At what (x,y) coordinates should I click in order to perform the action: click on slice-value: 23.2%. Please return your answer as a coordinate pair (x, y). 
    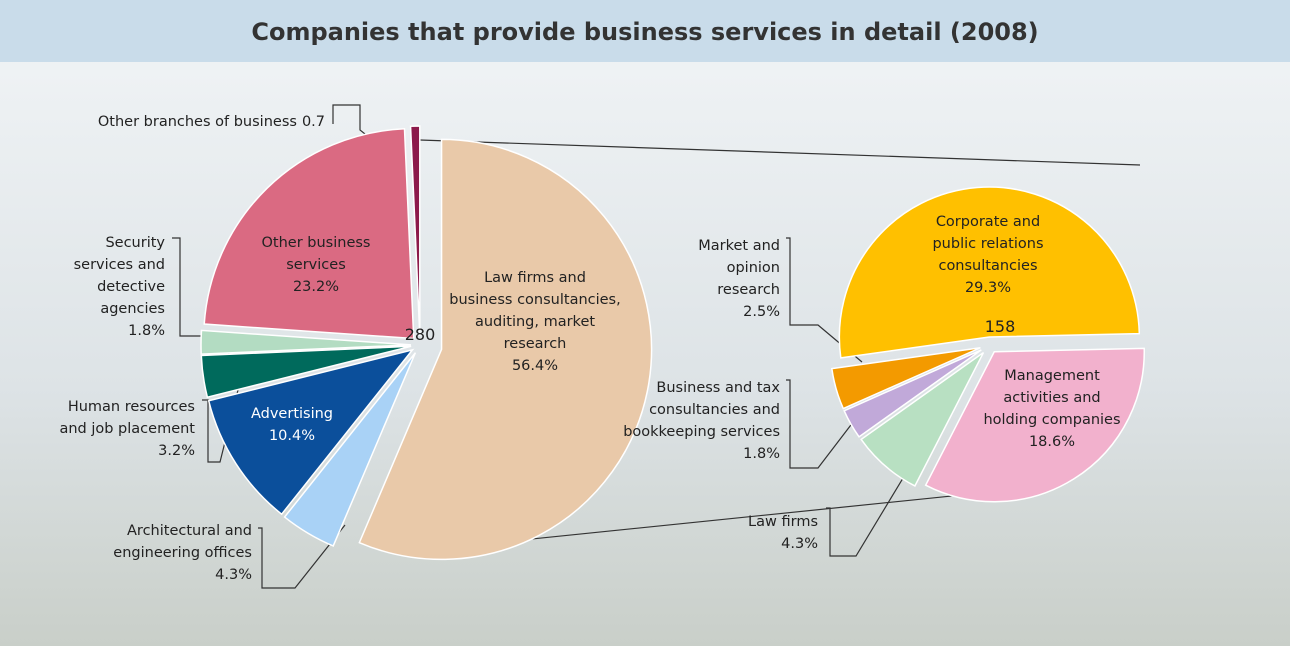
    Looking at the image, I should click on (316, 287).